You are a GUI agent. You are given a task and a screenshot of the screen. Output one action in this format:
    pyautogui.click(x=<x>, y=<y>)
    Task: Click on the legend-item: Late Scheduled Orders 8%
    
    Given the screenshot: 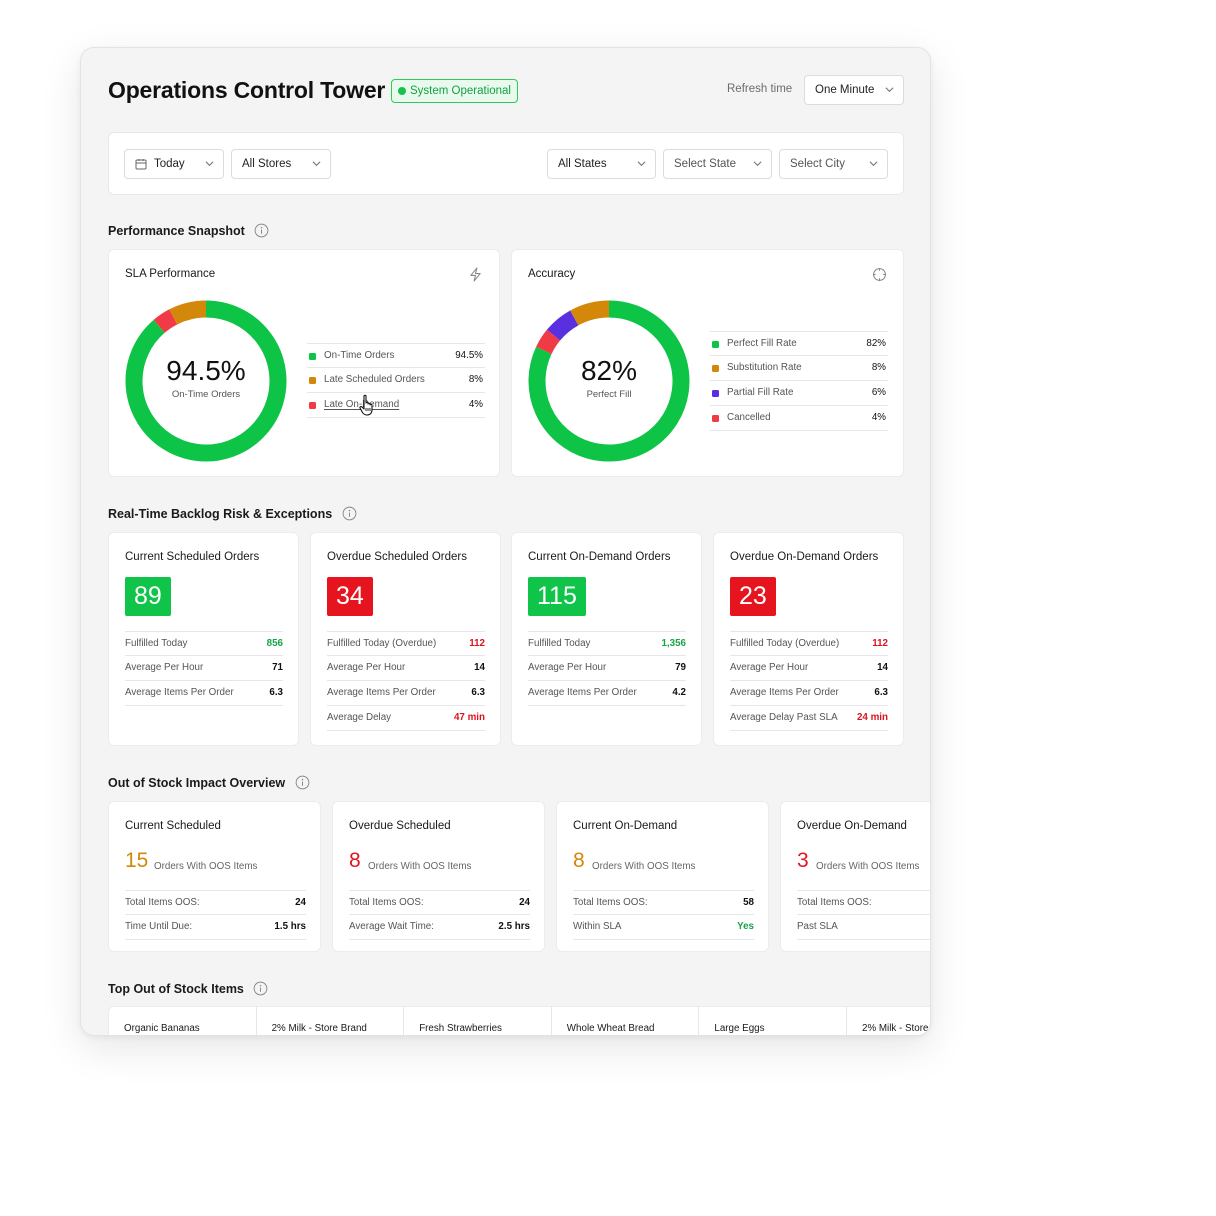 What is the action you would take?
    pyautogui.click(x=396, y=380)
    